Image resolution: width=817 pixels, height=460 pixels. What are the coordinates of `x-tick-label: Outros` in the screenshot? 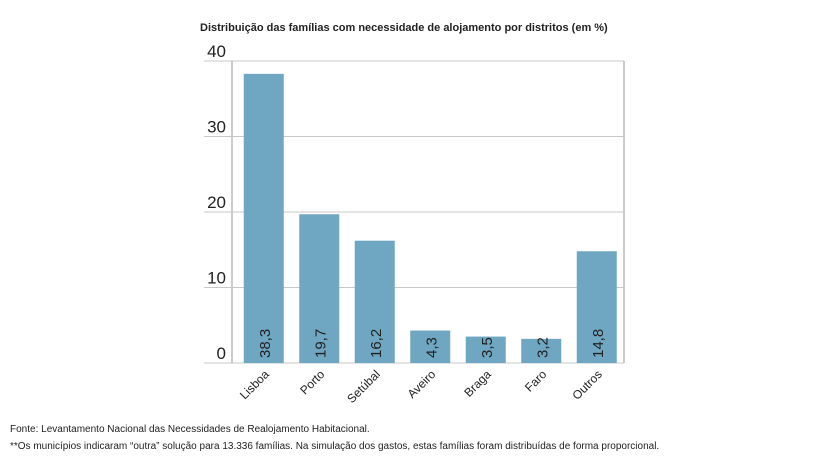 It's located at (587, 384).